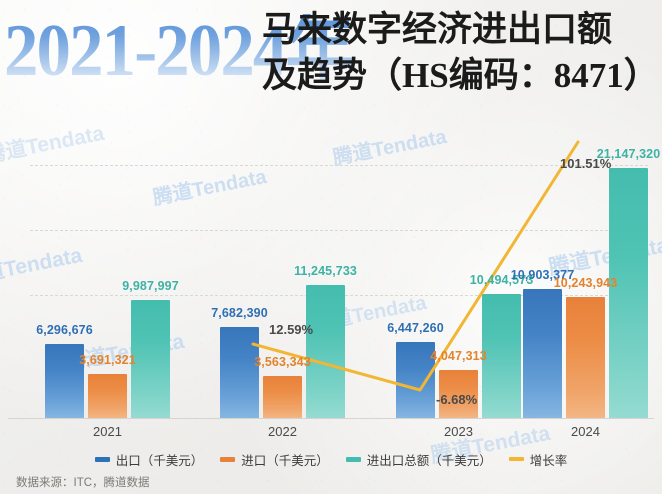 The width and height of the screenshot is (662, 494). Describe the element at coordinates (458, 356) in the screenshot. I see `data-label-import-2023: 4,047,313` at that location.